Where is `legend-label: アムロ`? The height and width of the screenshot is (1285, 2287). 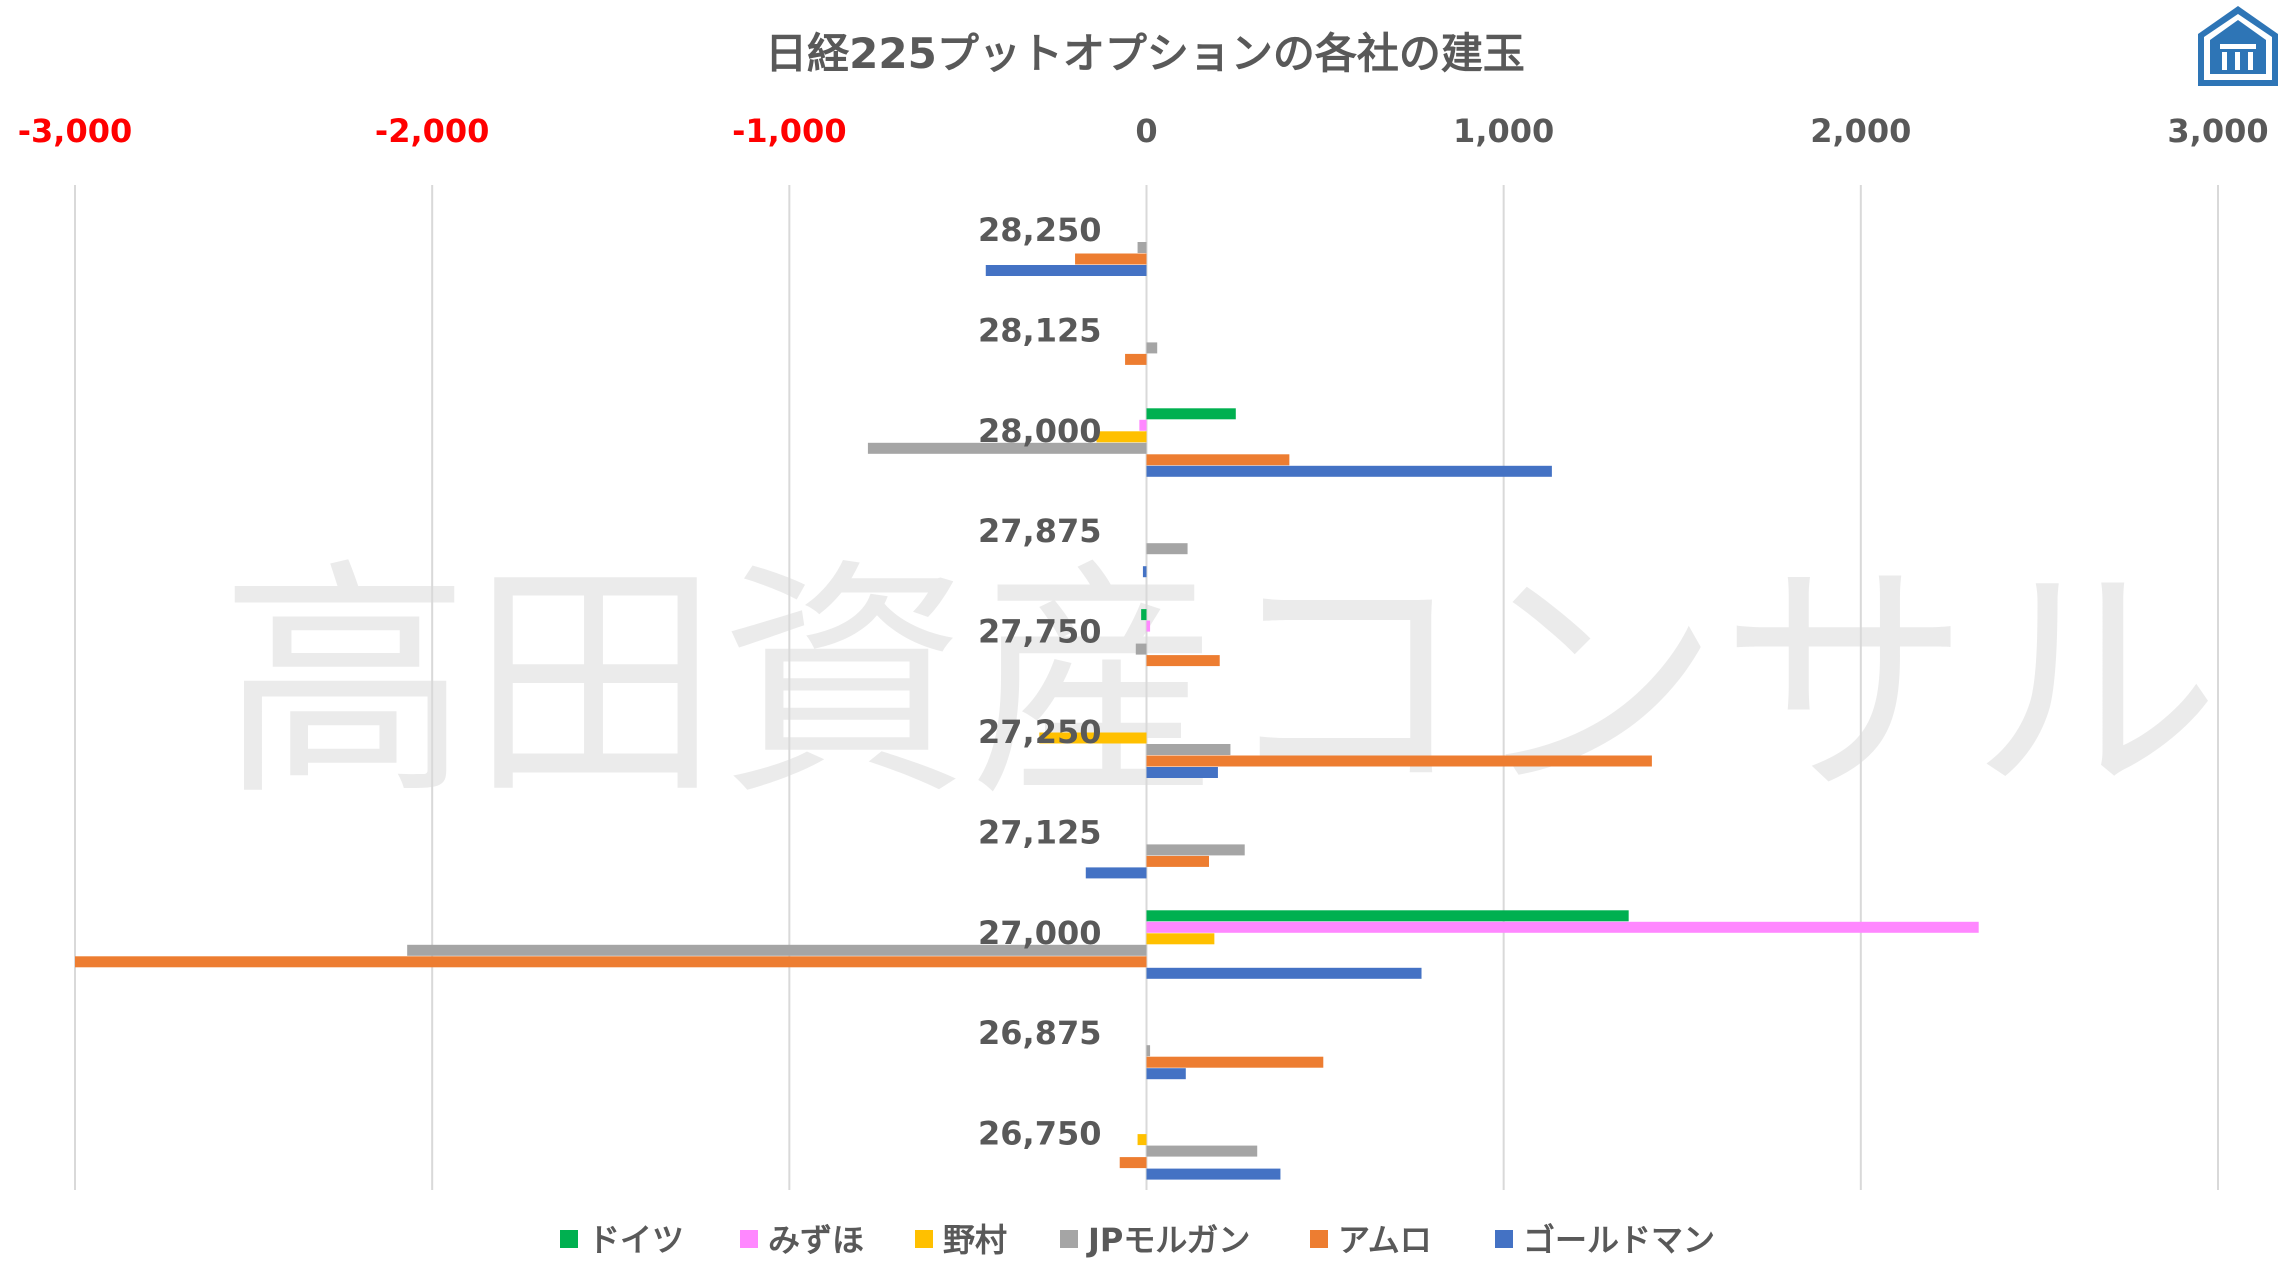
legend-label: アムロ is located at coordinates (1385, 1240).